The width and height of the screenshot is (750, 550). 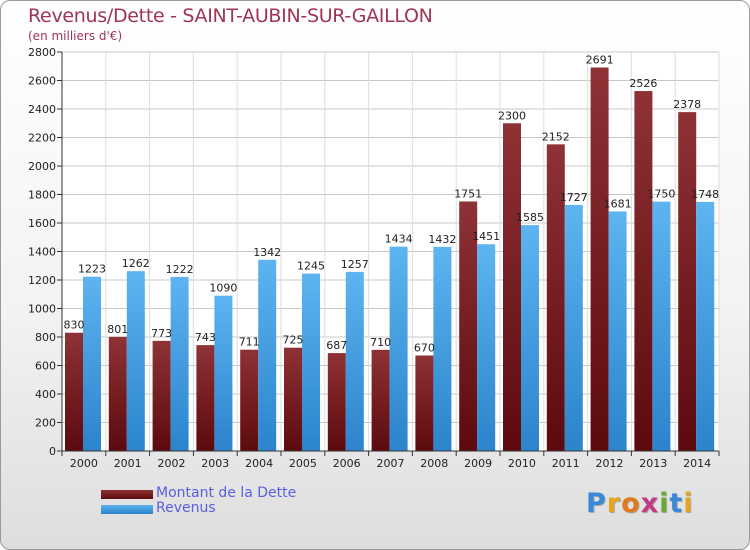 What do you see at coordinates (556, 136) in the screenshot?
I see `value-label-debt: 2152` at bounding box center [556, 136].